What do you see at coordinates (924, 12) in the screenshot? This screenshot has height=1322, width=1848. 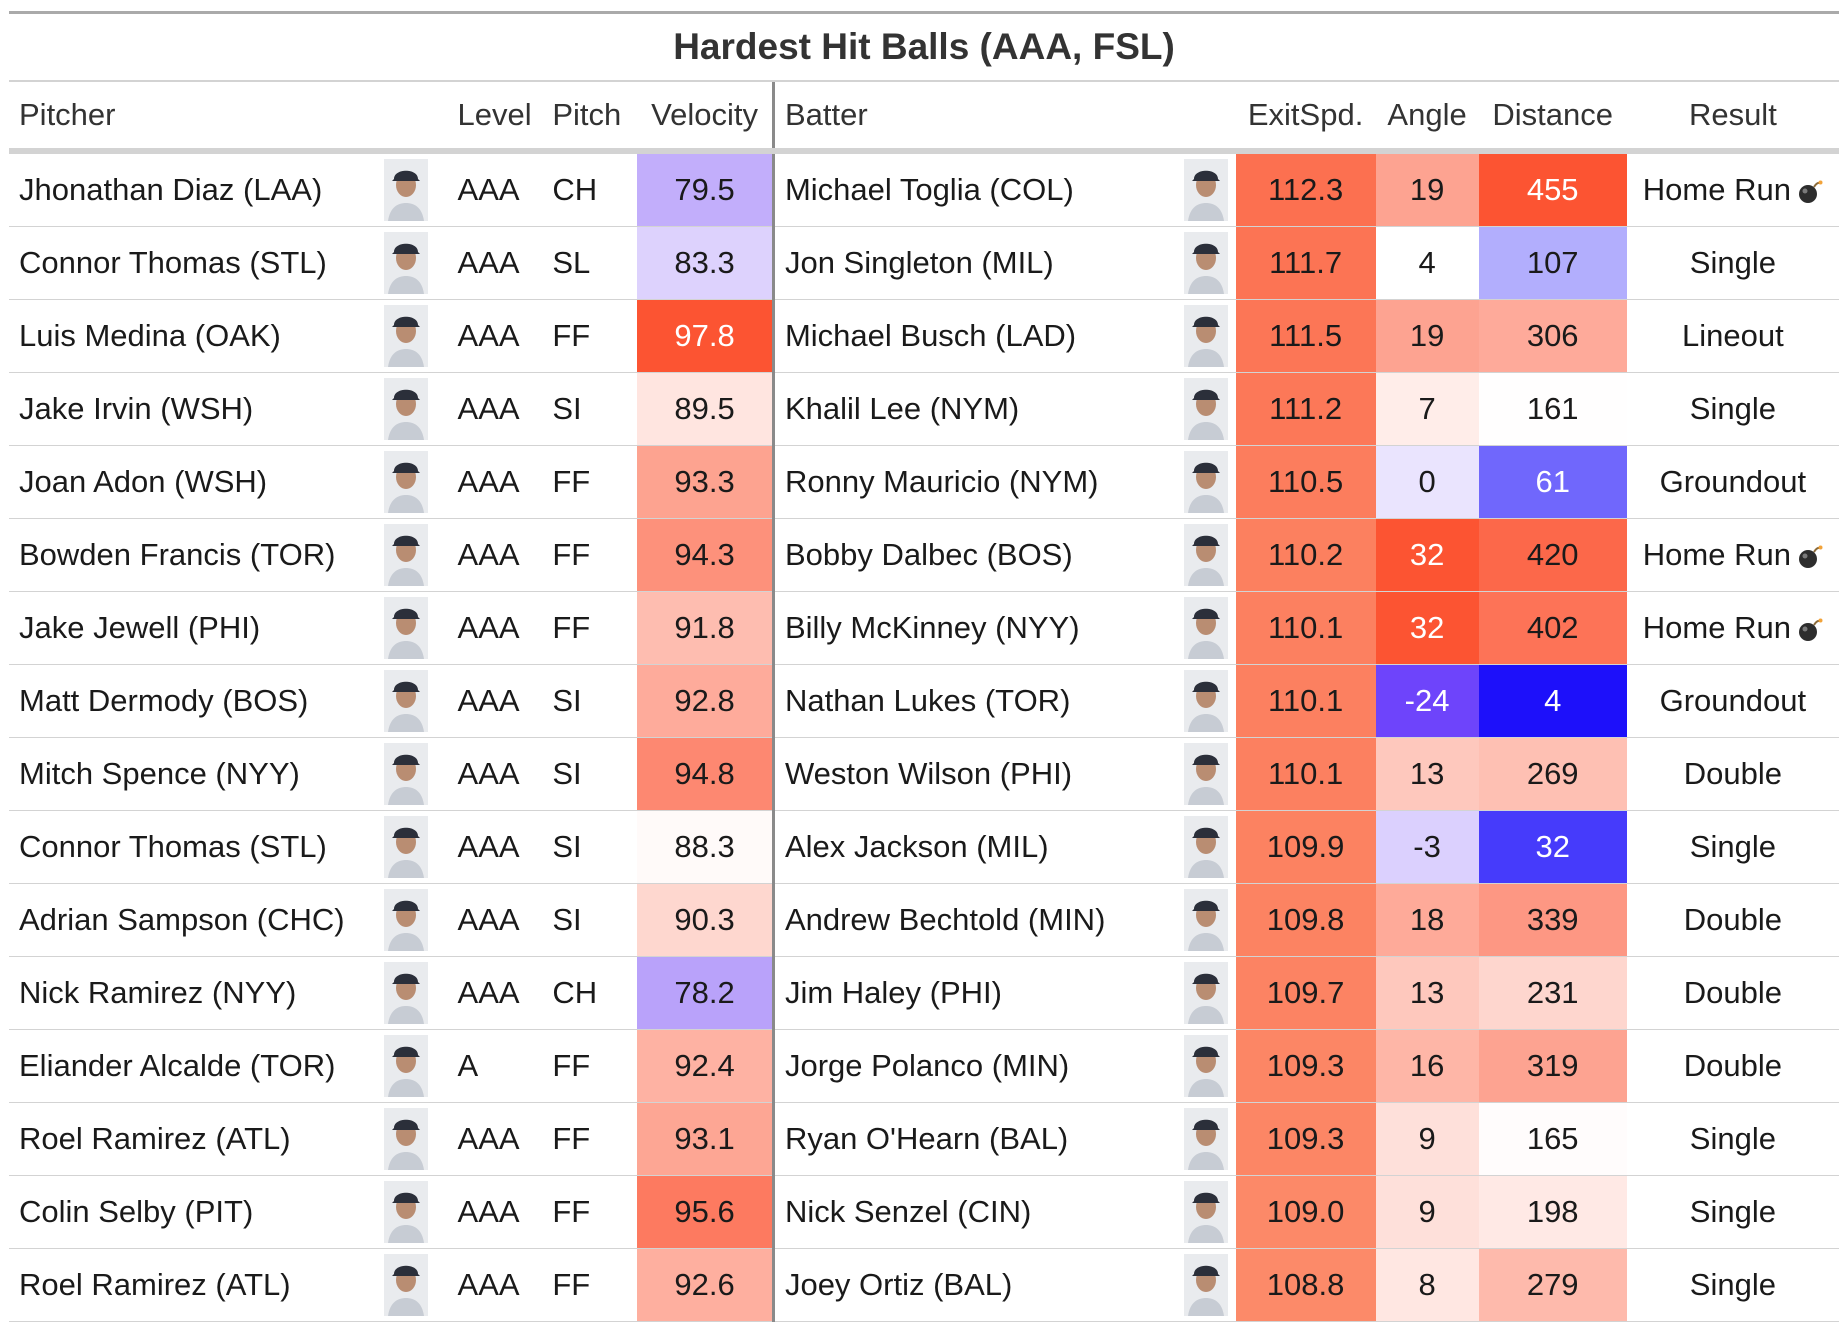 I see `top-rule` at bounding box center [924, 12].